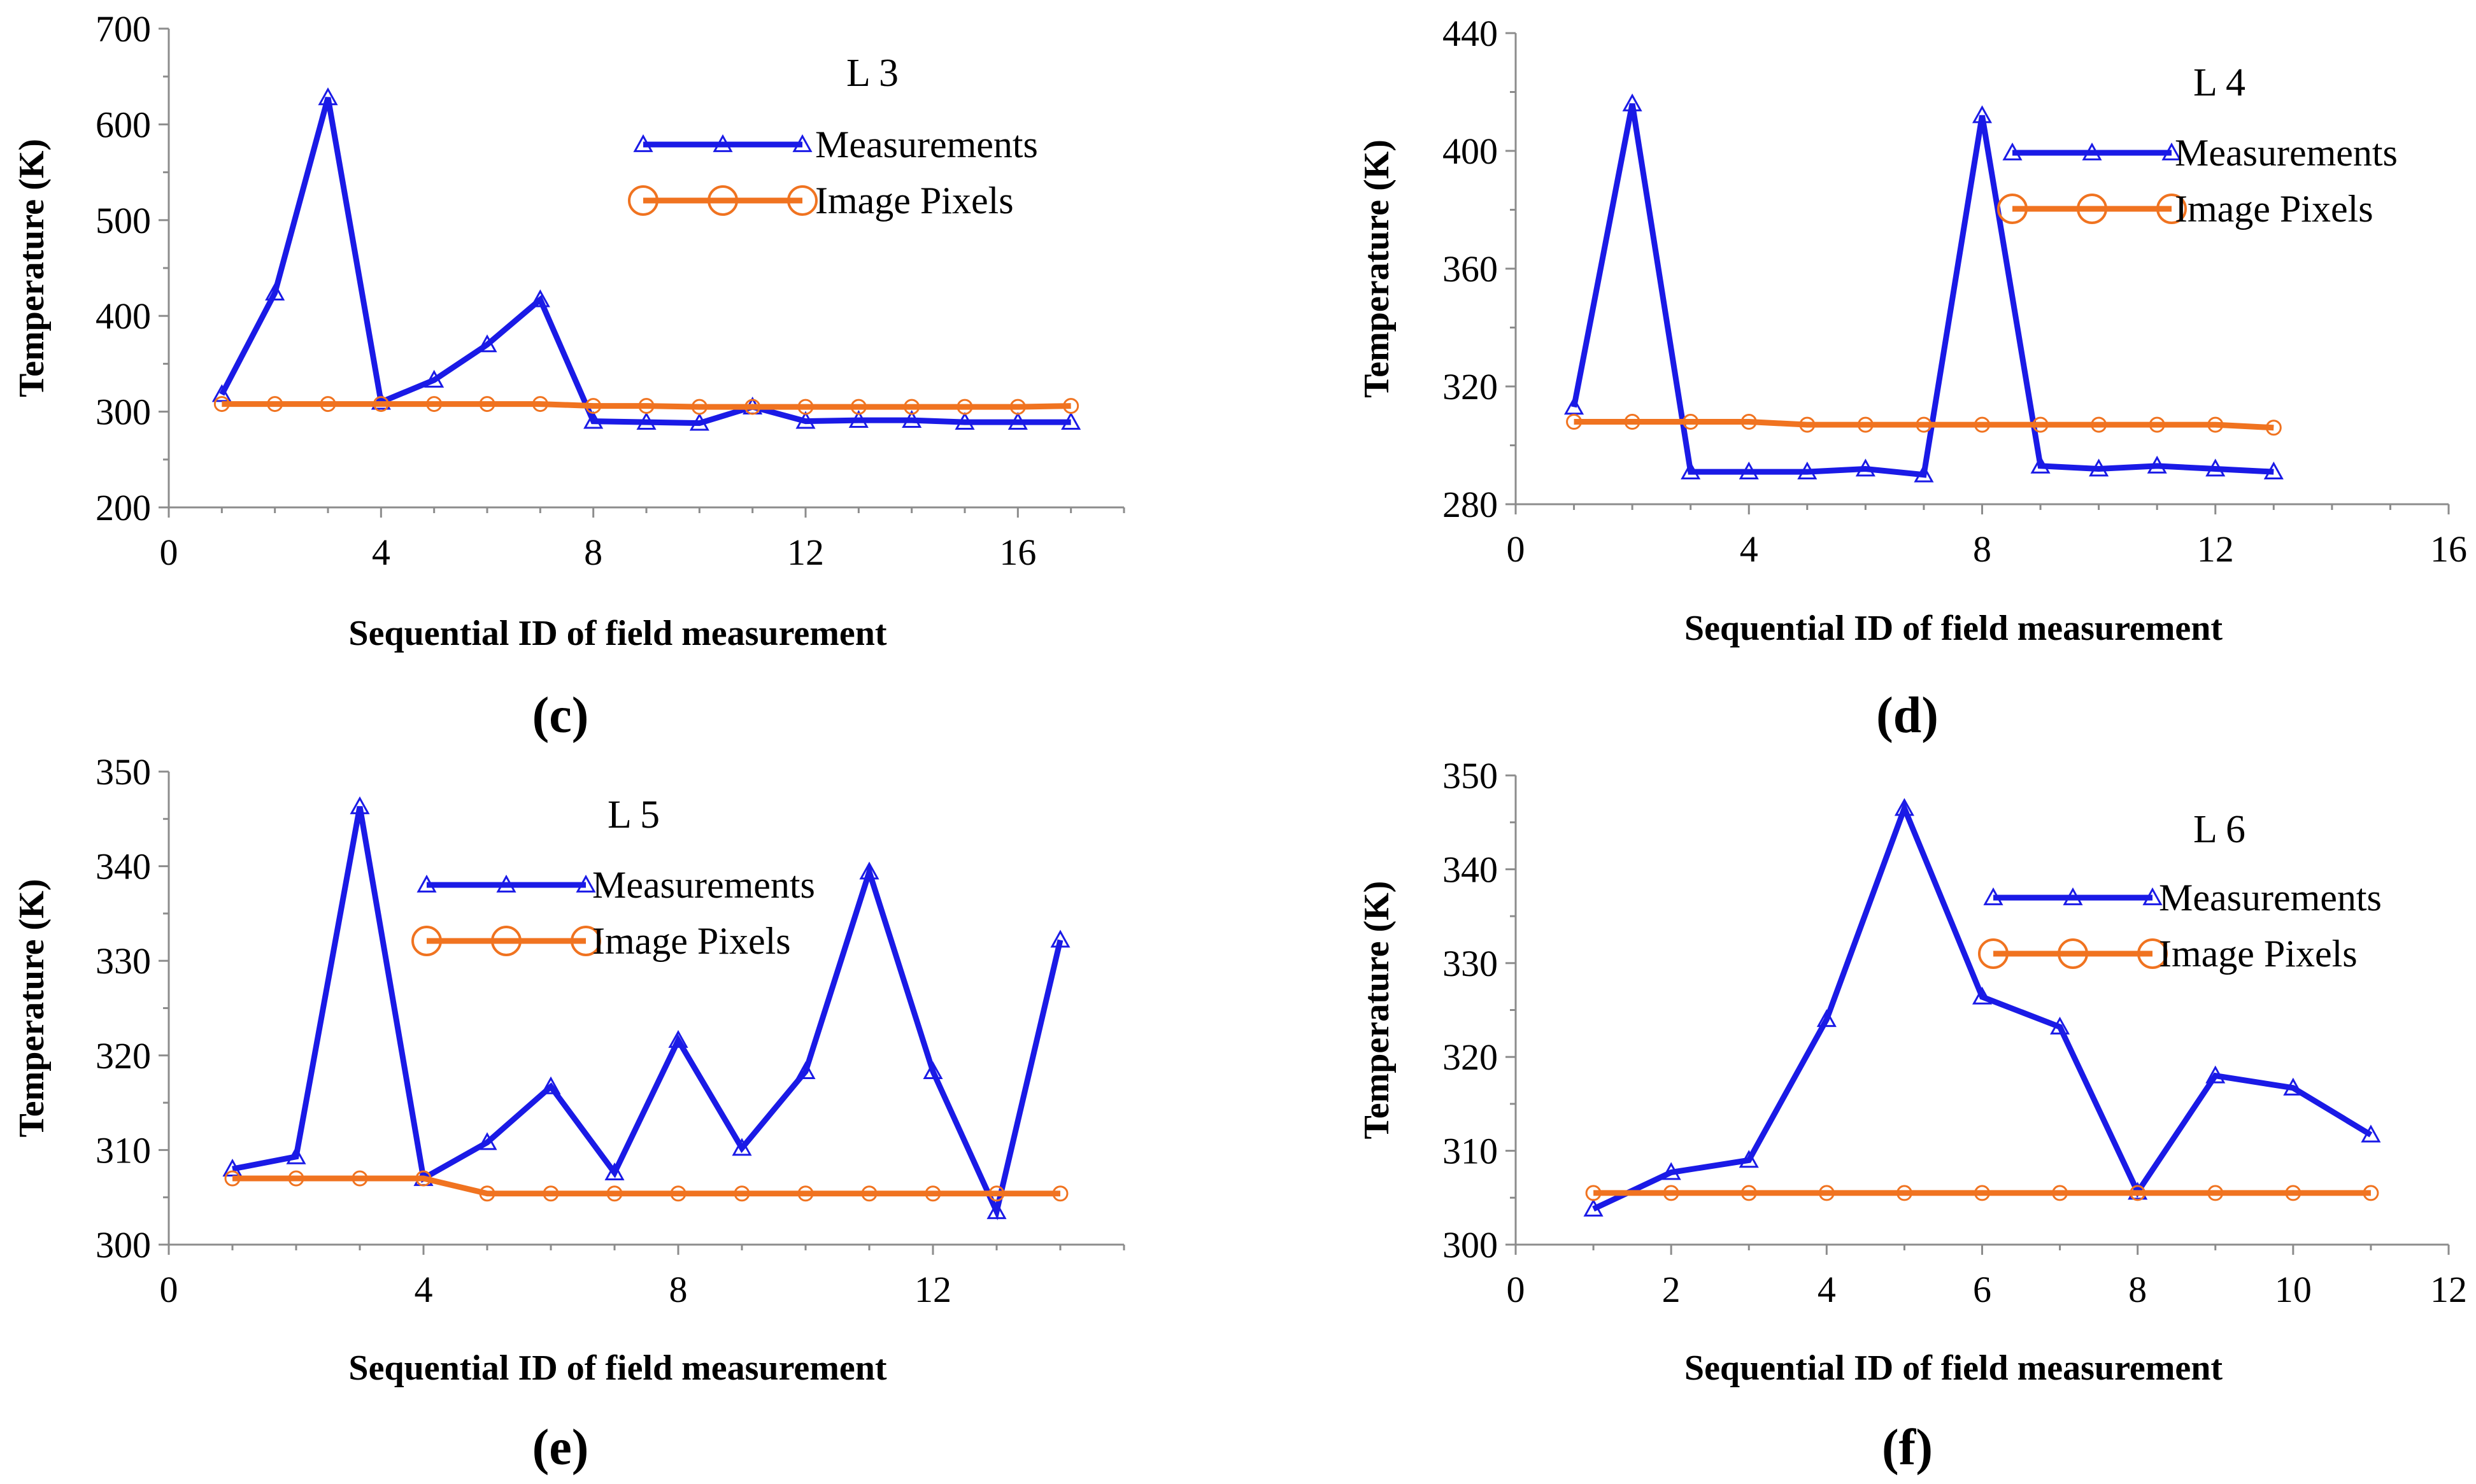 Image resolution: width=2476 pixels, height=1484 pixels. What do you see at coordinates (1671, 1289) in the screenshot?
I see `x-tick-label: 2` at bounding box center [1671, 1289].